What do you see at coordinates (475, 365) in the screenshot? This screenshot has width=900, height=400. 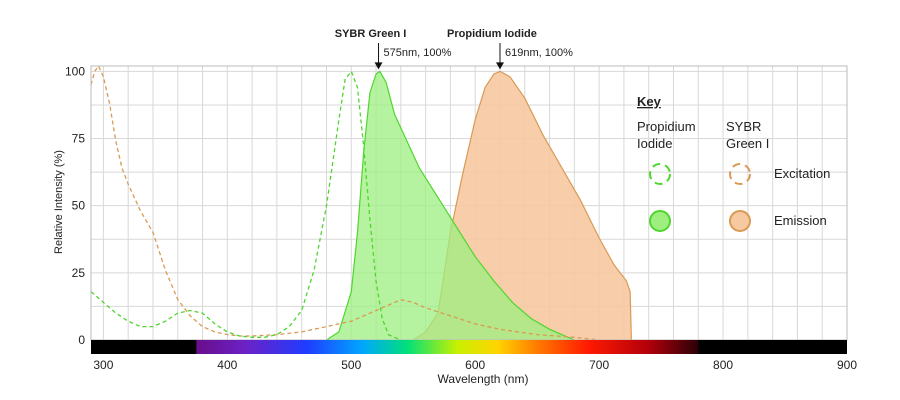 I see `x-tick-label: 600` at bounding box center [475, 365].